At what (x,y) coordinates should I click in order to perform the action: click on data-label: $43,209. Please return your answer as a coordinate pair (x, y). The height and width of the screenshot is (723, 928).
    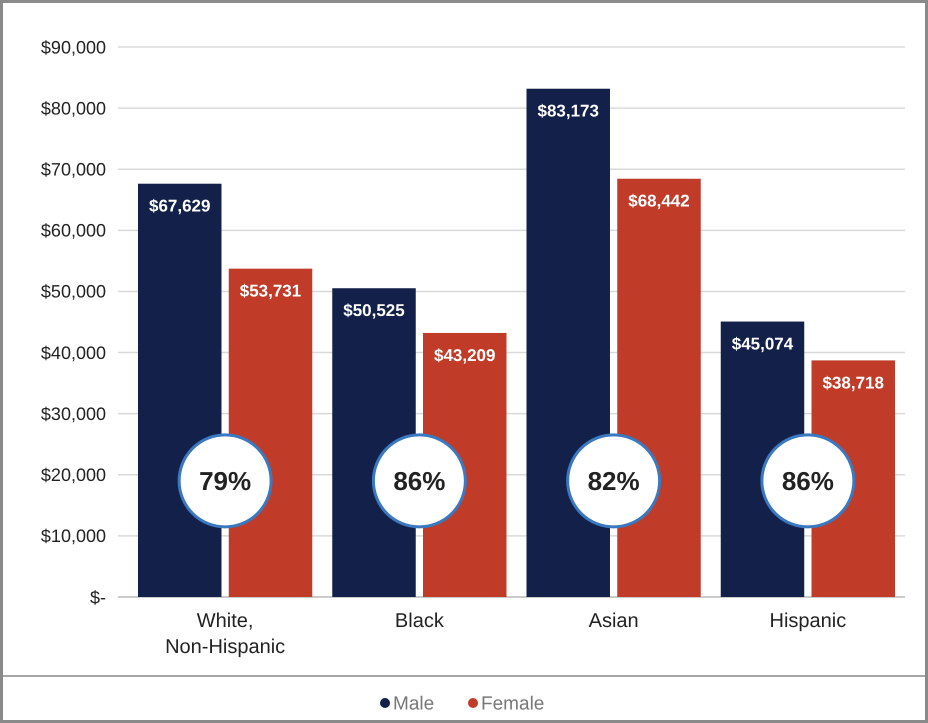
    Looking at the image, I should click on (465, 355).